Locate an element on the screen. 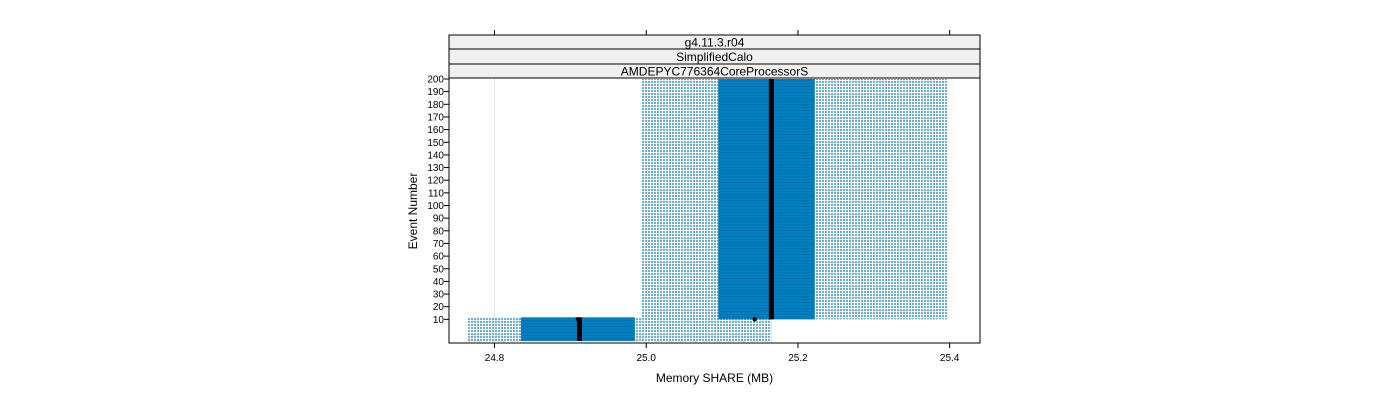 The image size is (1400, 400). y-tick-label-1: 20 is located at coordinates (439, 307).